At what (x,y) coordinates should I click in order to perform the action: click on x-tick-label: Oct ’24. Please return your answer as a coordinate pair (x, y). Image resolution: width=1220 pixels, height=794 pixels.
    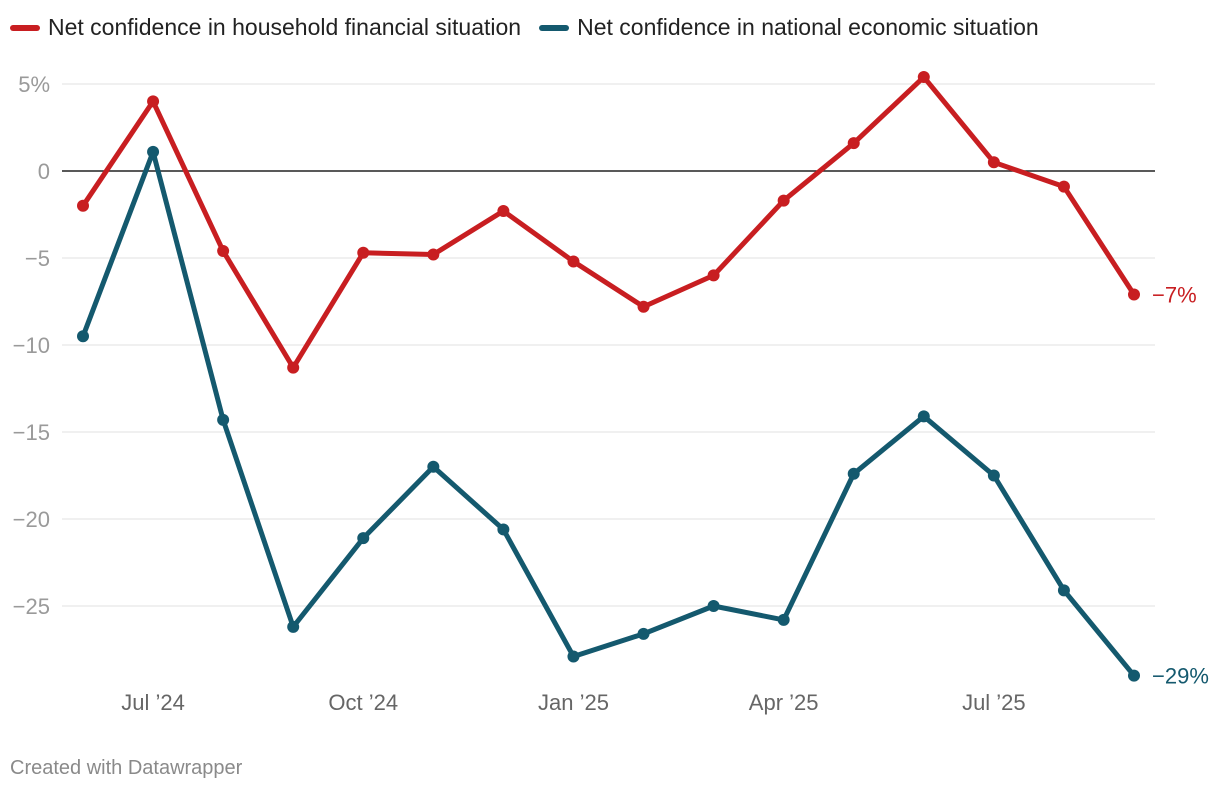
    Looking at the image, I should click on (363, 702).